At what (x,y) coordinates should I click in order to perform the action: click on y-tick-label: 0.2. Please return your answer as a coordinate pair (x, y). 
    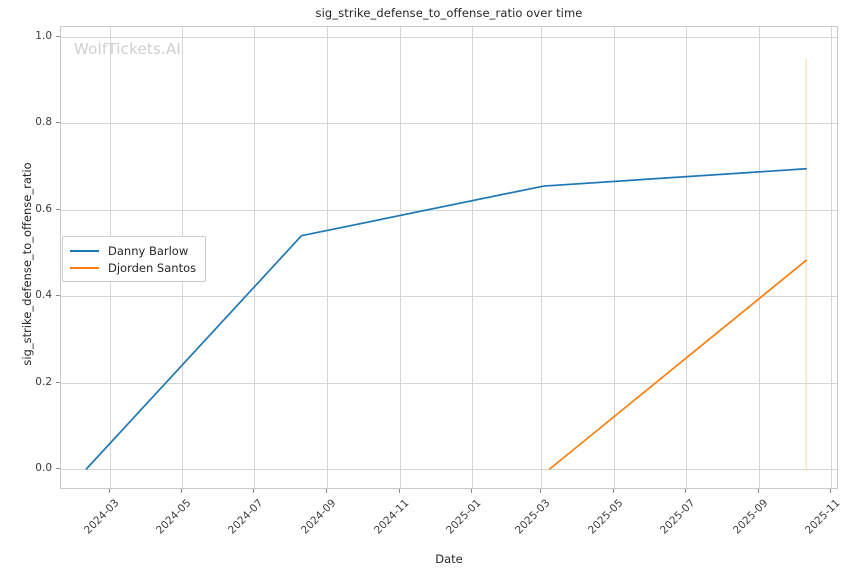
    Looking at the image, I should click on (43, 381).